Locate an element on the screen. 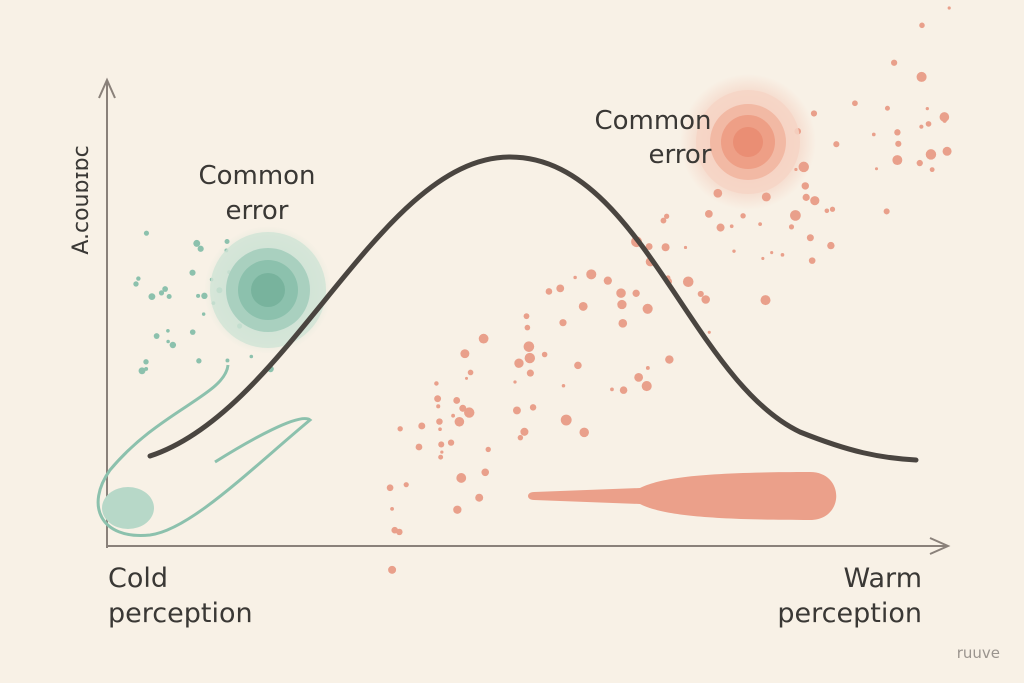  cold-error-halo is located at coordinates (268, 290).